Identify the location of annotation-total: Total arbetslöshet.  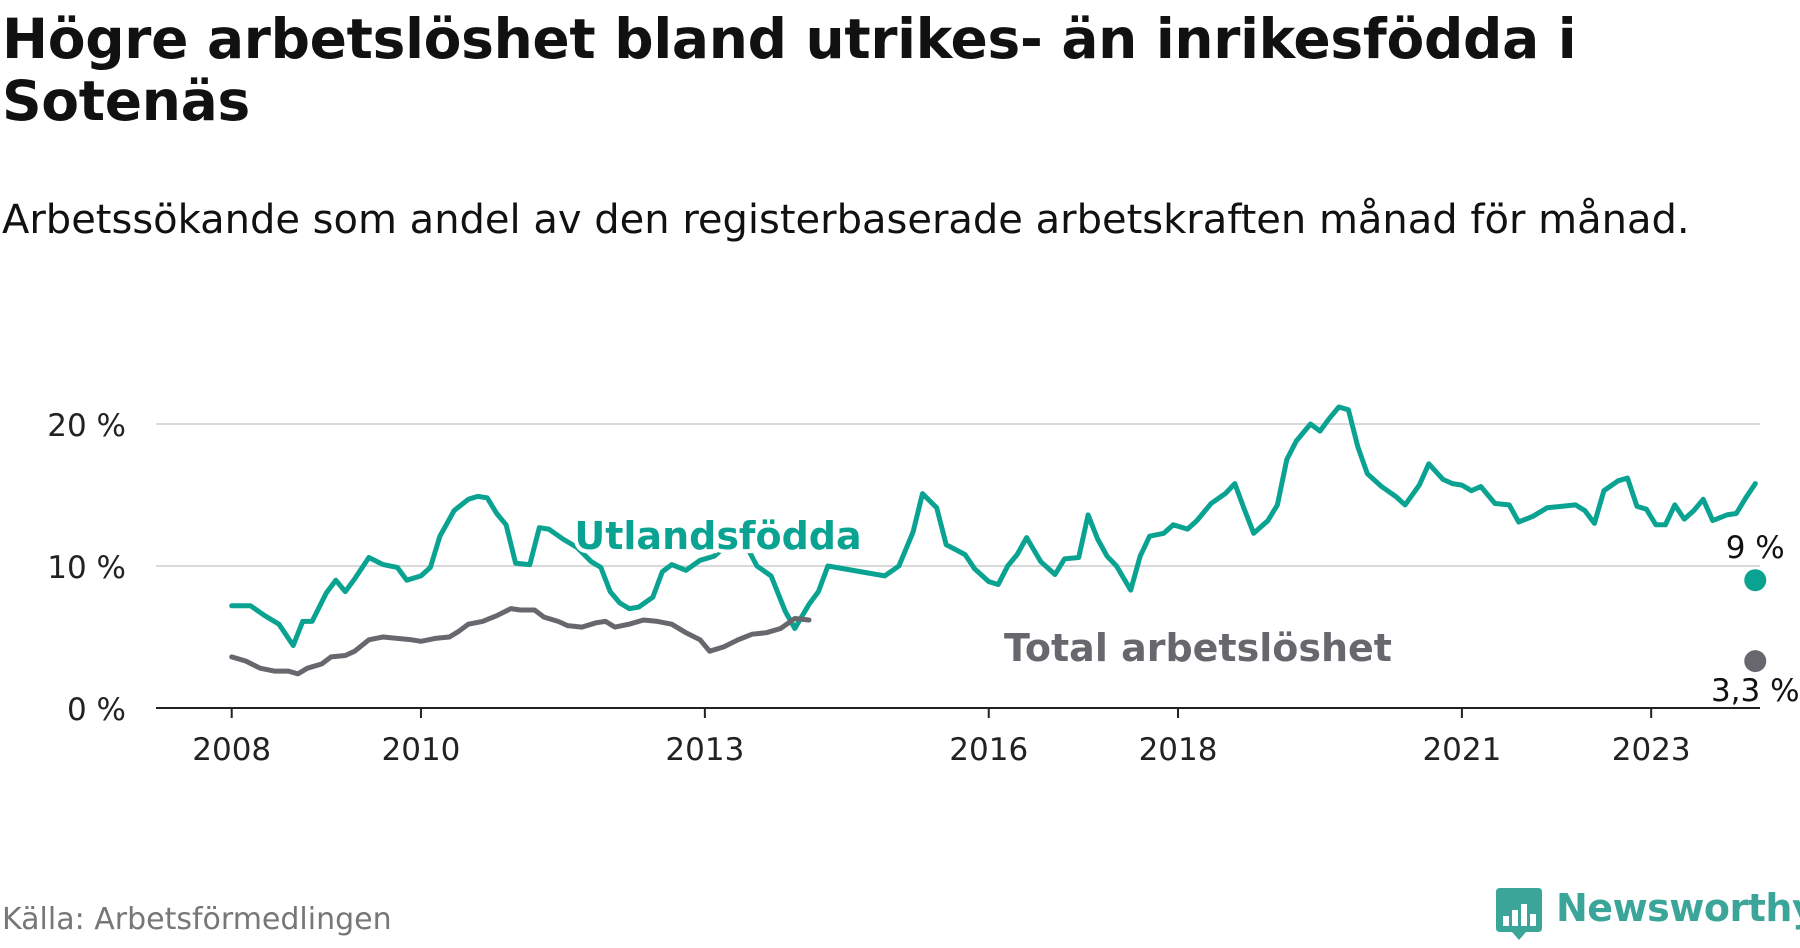
(1198, 648).